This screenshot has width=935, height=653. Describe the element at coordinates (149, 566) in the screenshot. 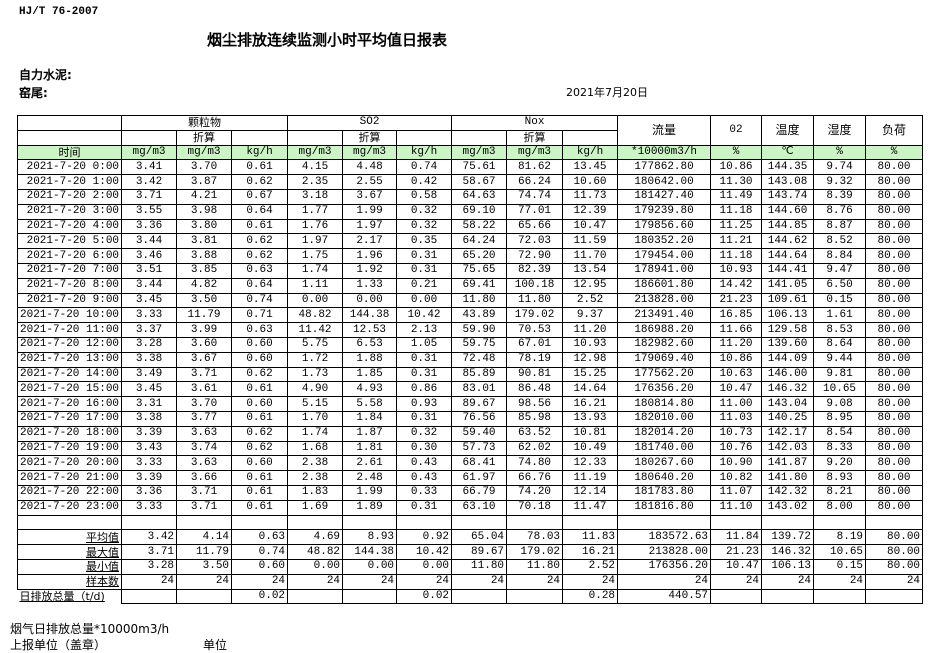

I see `summary-value: 3.28` at that location.